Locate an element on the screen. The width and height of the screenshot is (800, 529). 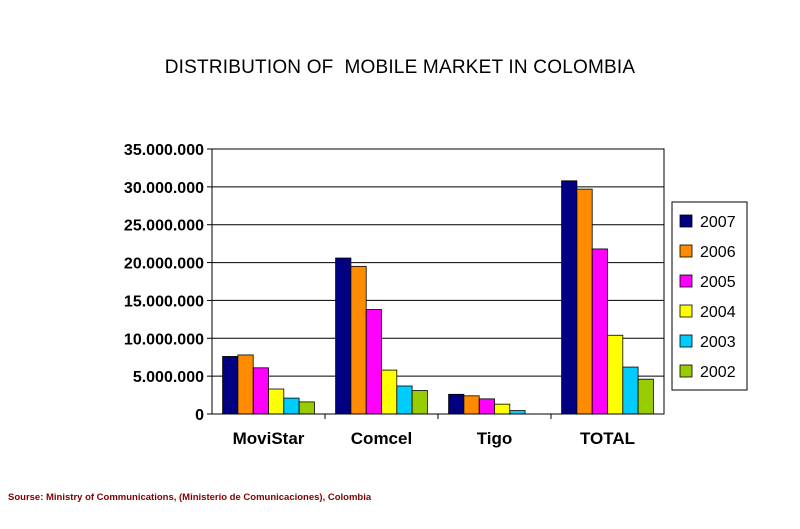
bar-2002-movistar is located at coordinates (306, 408).